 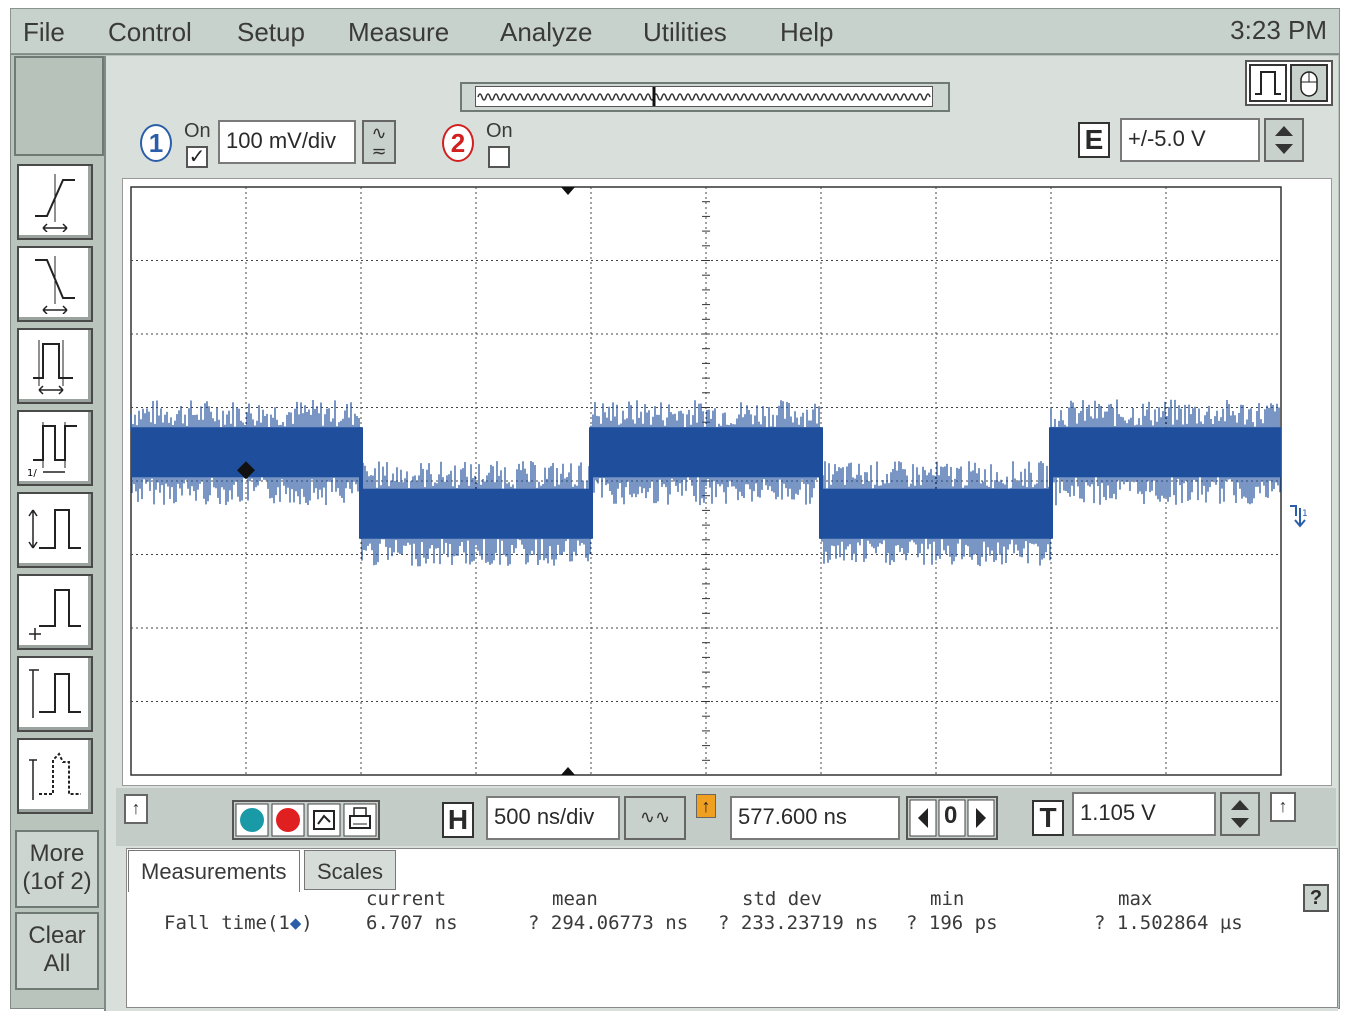 I want to click on horizontal-position-field: 577.600 ns, so click(x=815, y=818).